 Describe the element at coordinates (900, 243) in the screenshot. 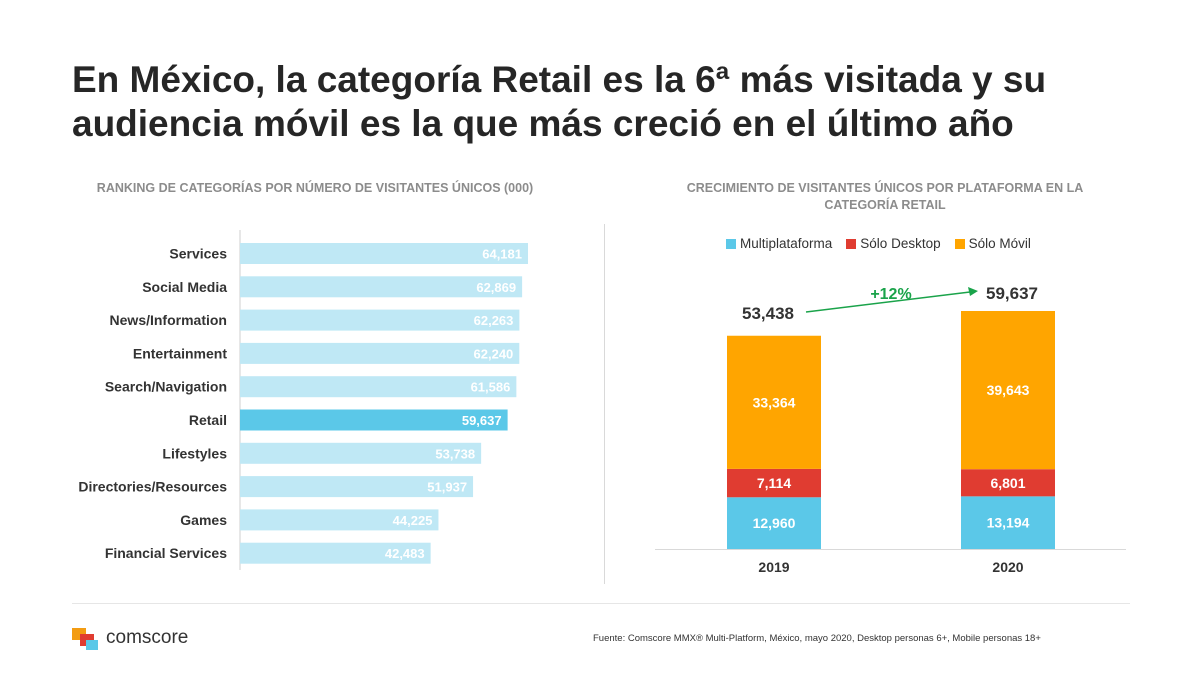

I see `legend-label-desktop: Sólo Desktop` at that location.